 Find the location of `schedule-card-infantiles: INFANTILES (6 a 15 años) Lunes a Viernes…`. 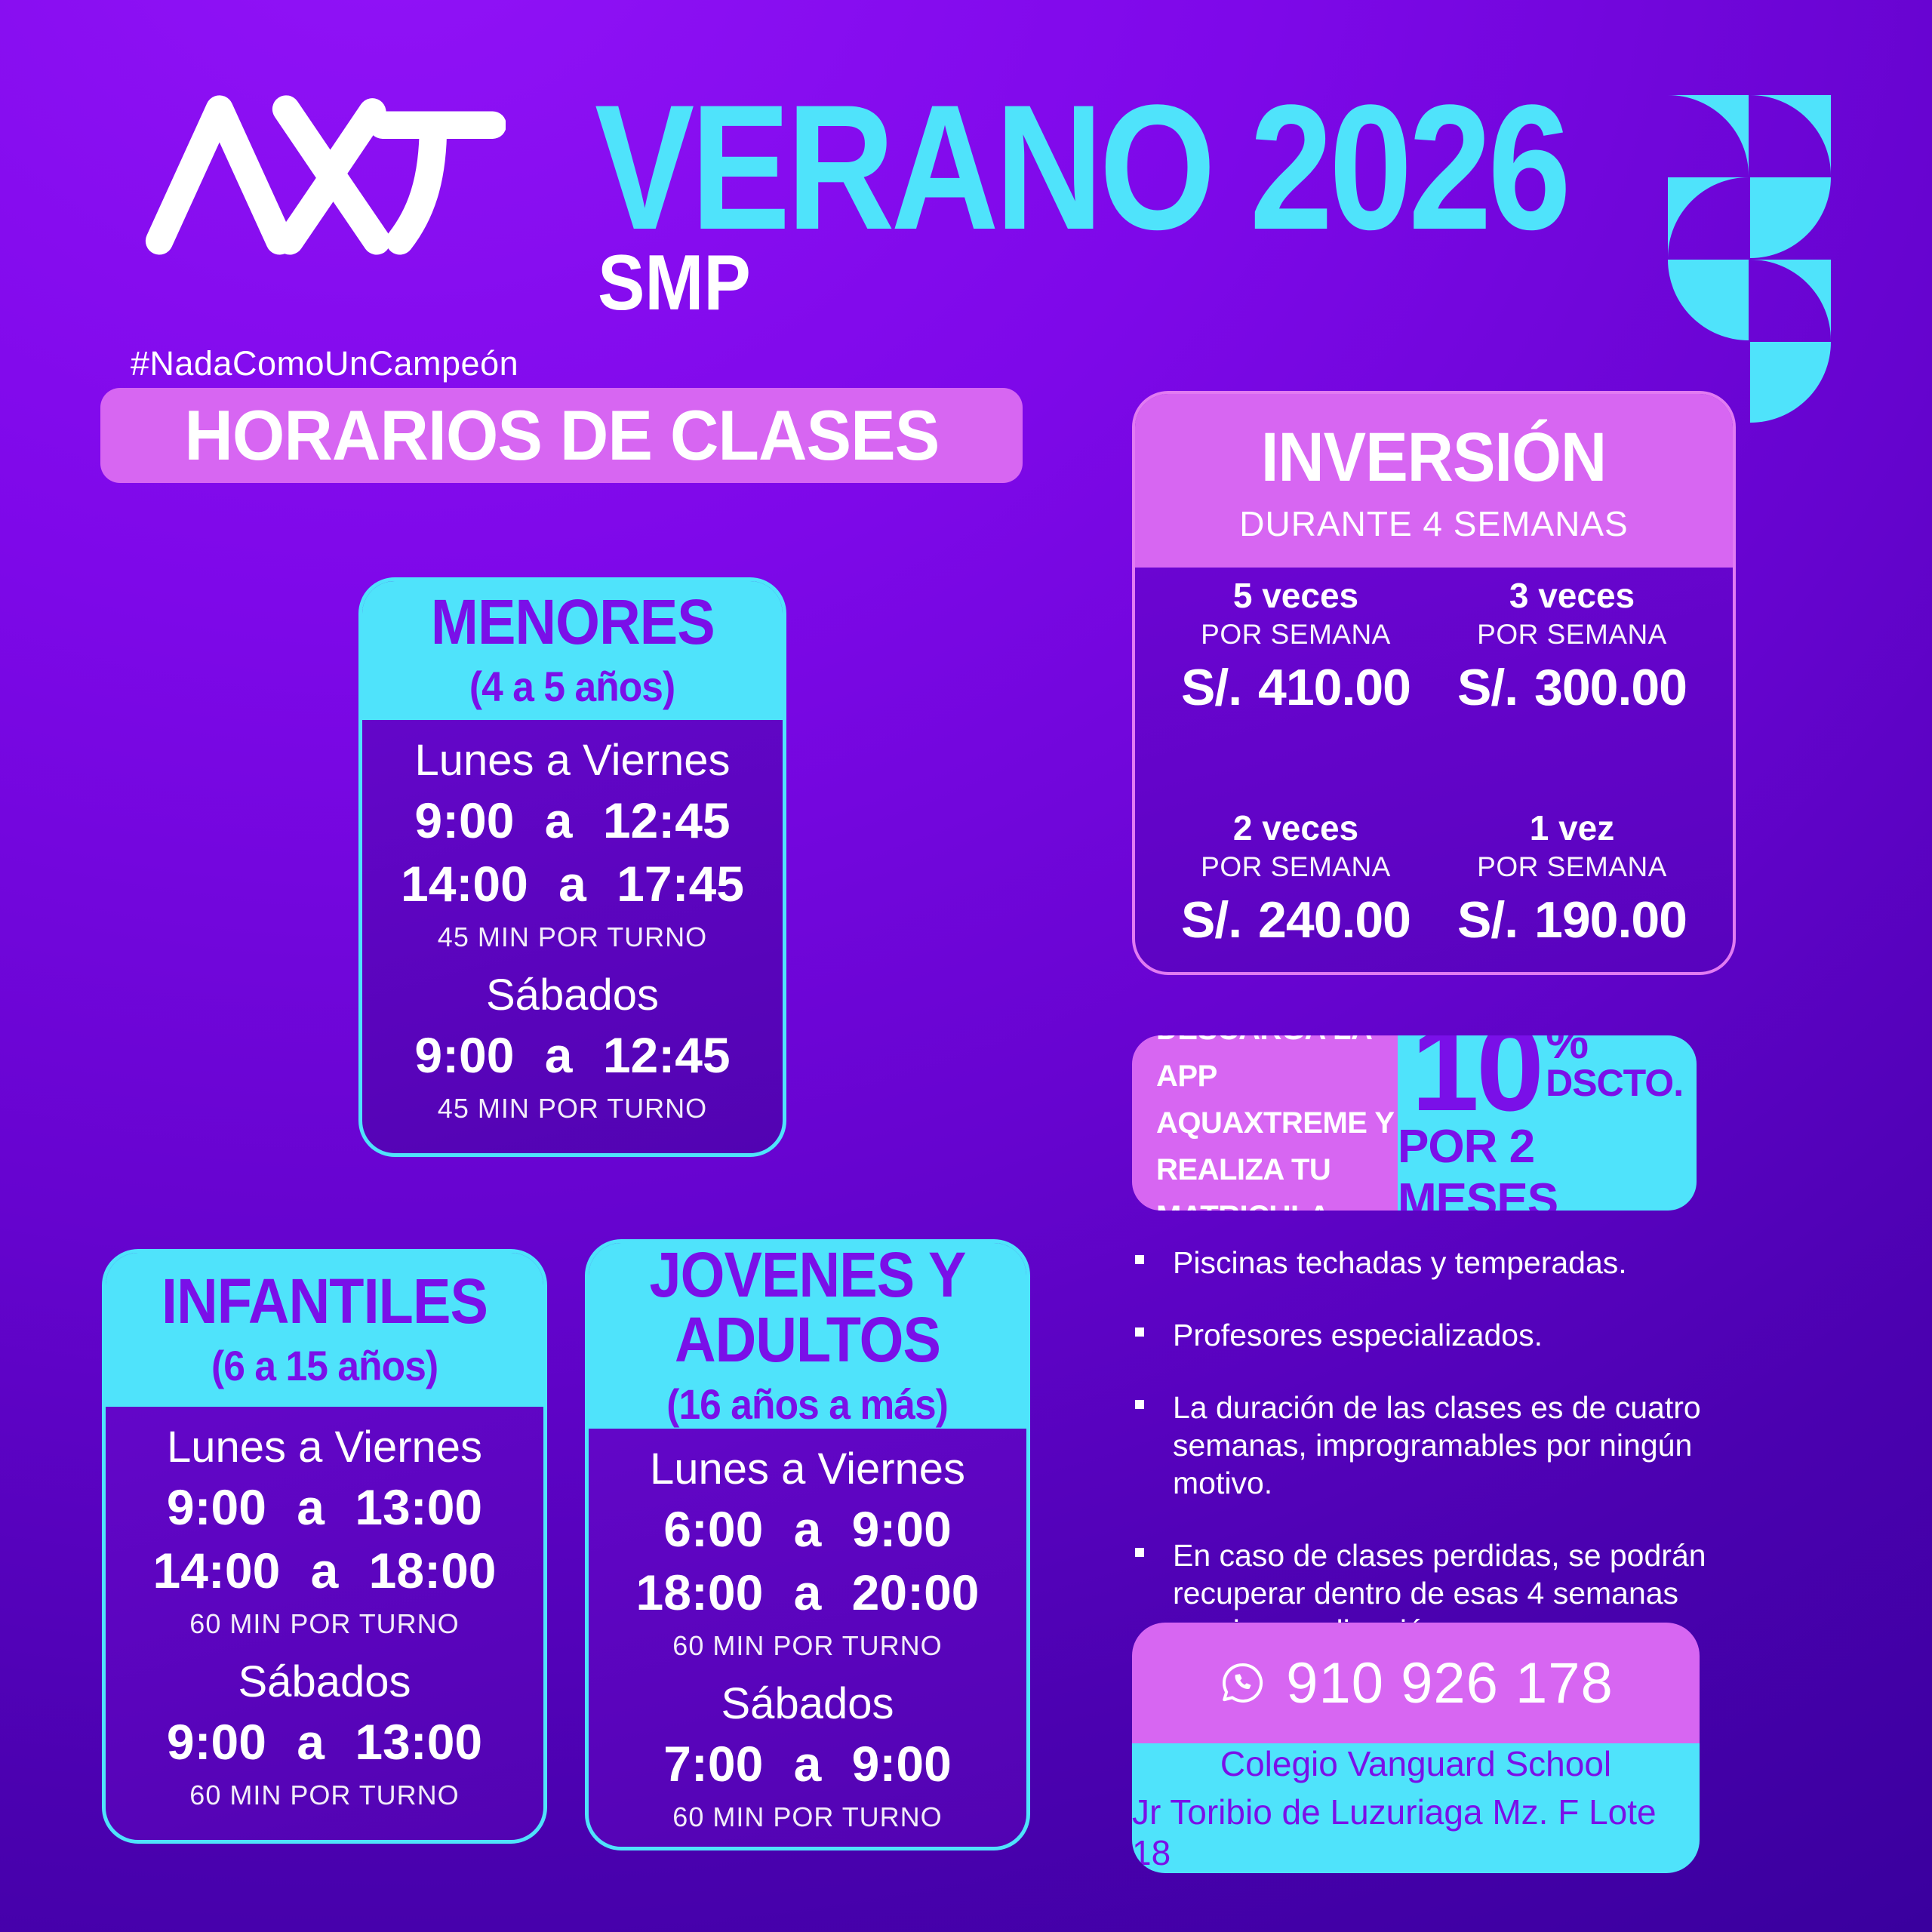

schedule-card-infantiles: INFANTILES (6 a 15 años) Lunes a Viernes… is located at coordinates (324, 1546).